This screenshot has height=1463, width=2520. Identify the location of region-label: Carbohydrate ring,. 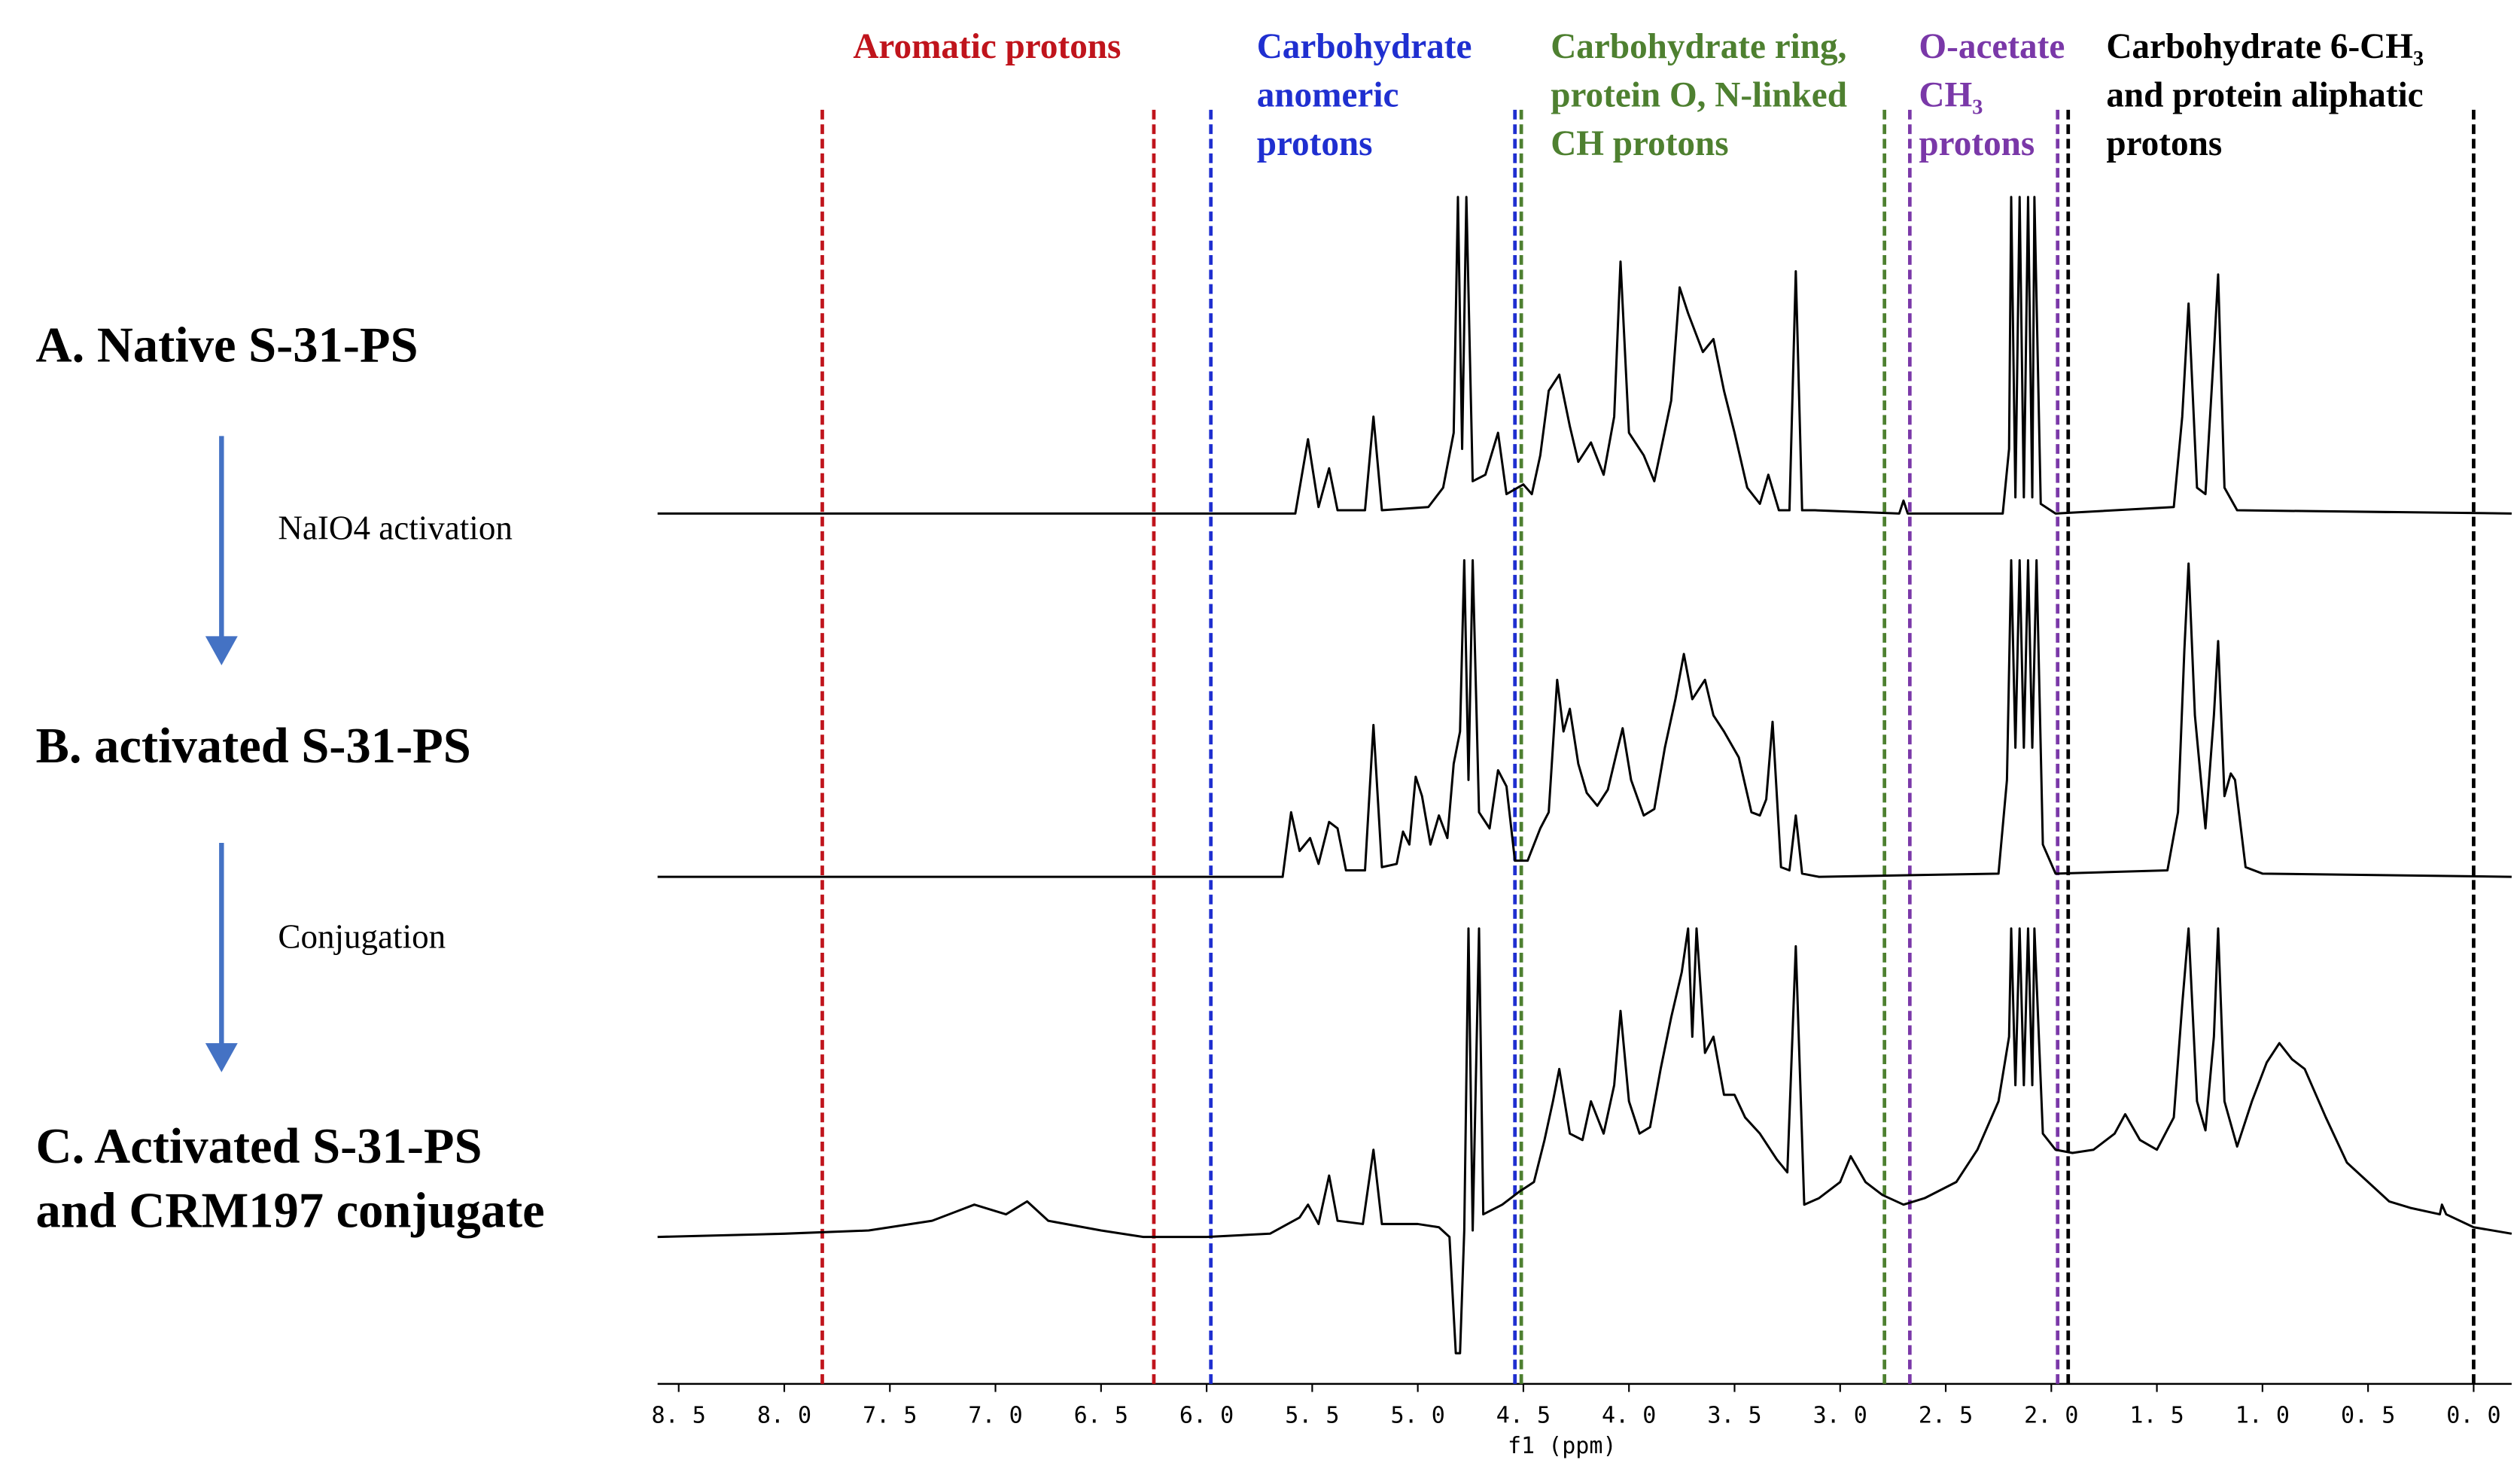
(1698, 46).